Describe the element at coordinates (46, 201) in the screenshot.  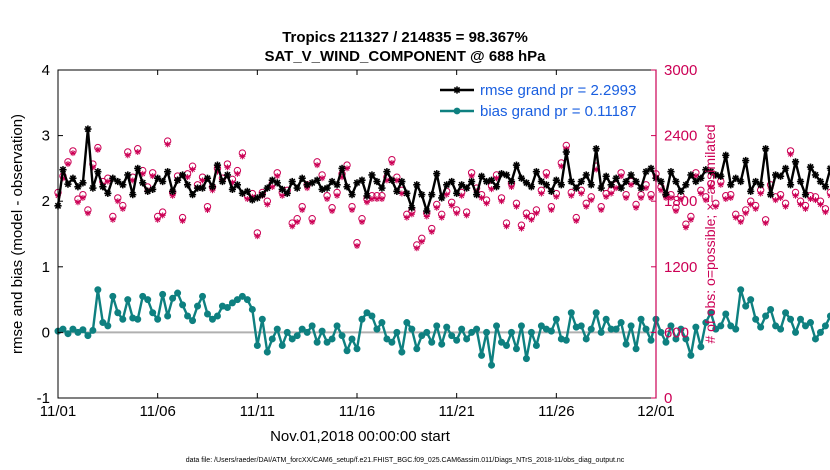
I see `y-tick-label-left: 2` at that location.